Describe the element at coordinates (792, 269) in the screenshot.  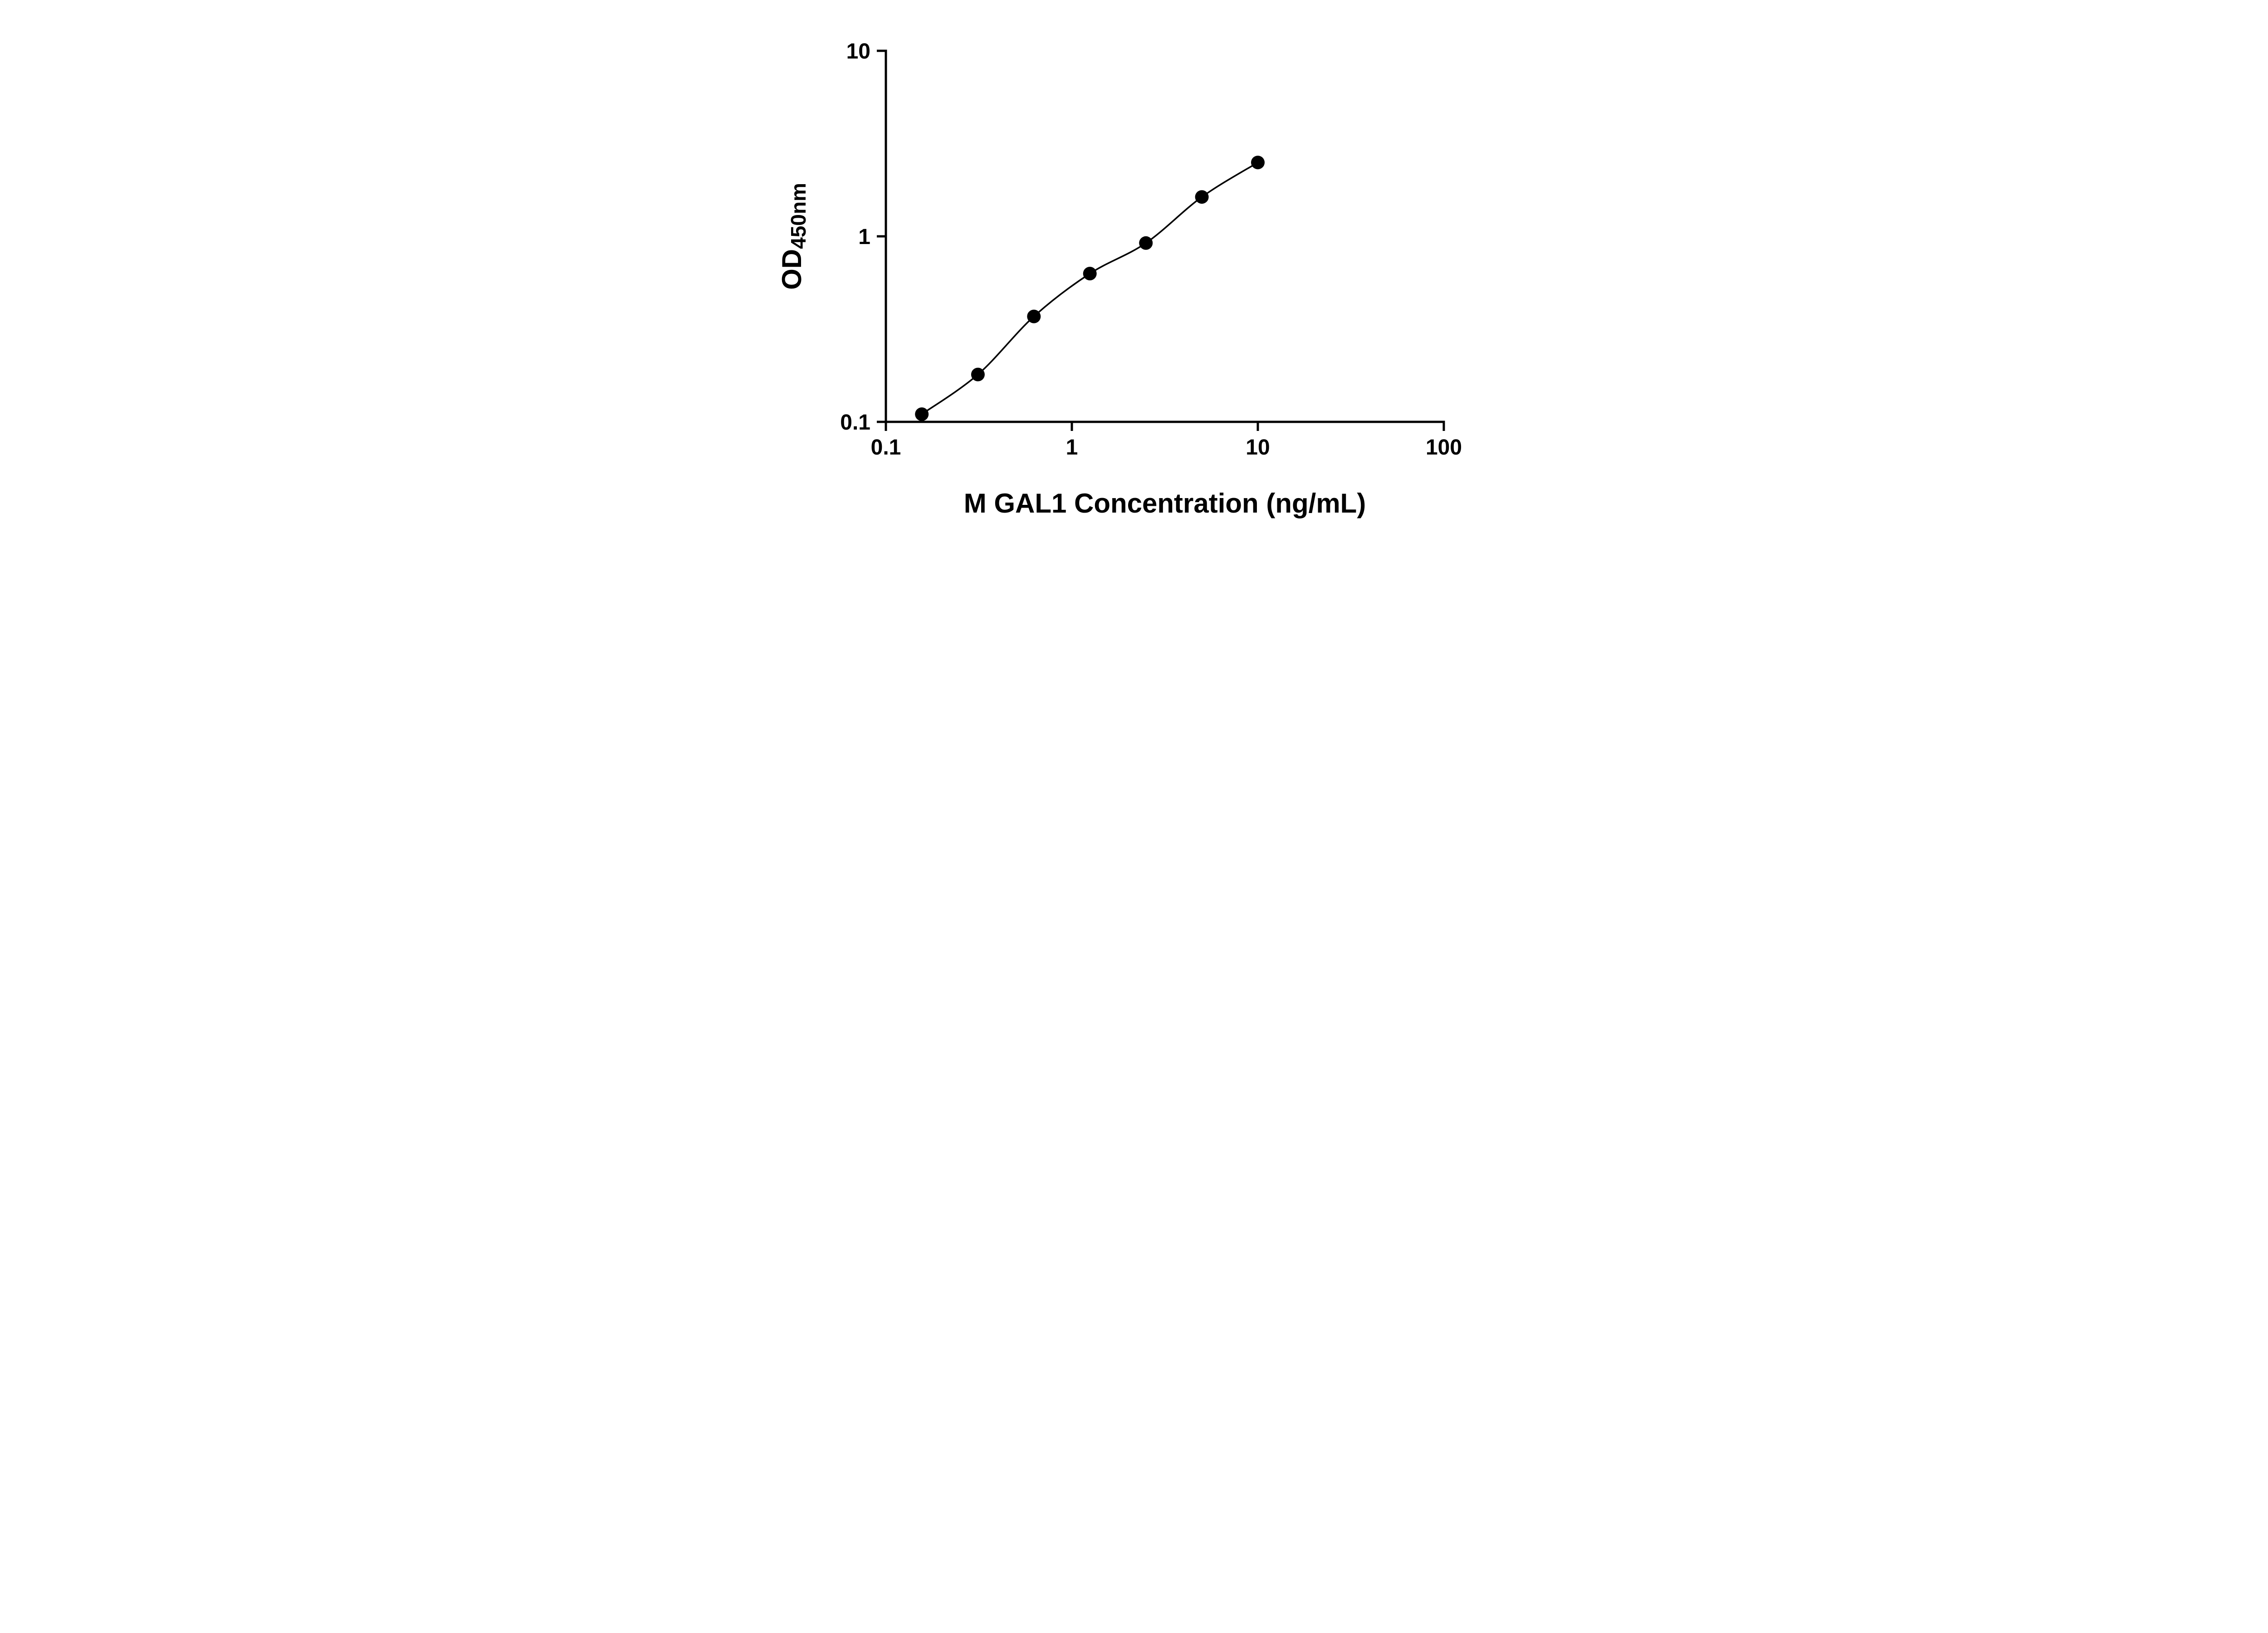
I see `y-axis-title-main: OD` at that location.